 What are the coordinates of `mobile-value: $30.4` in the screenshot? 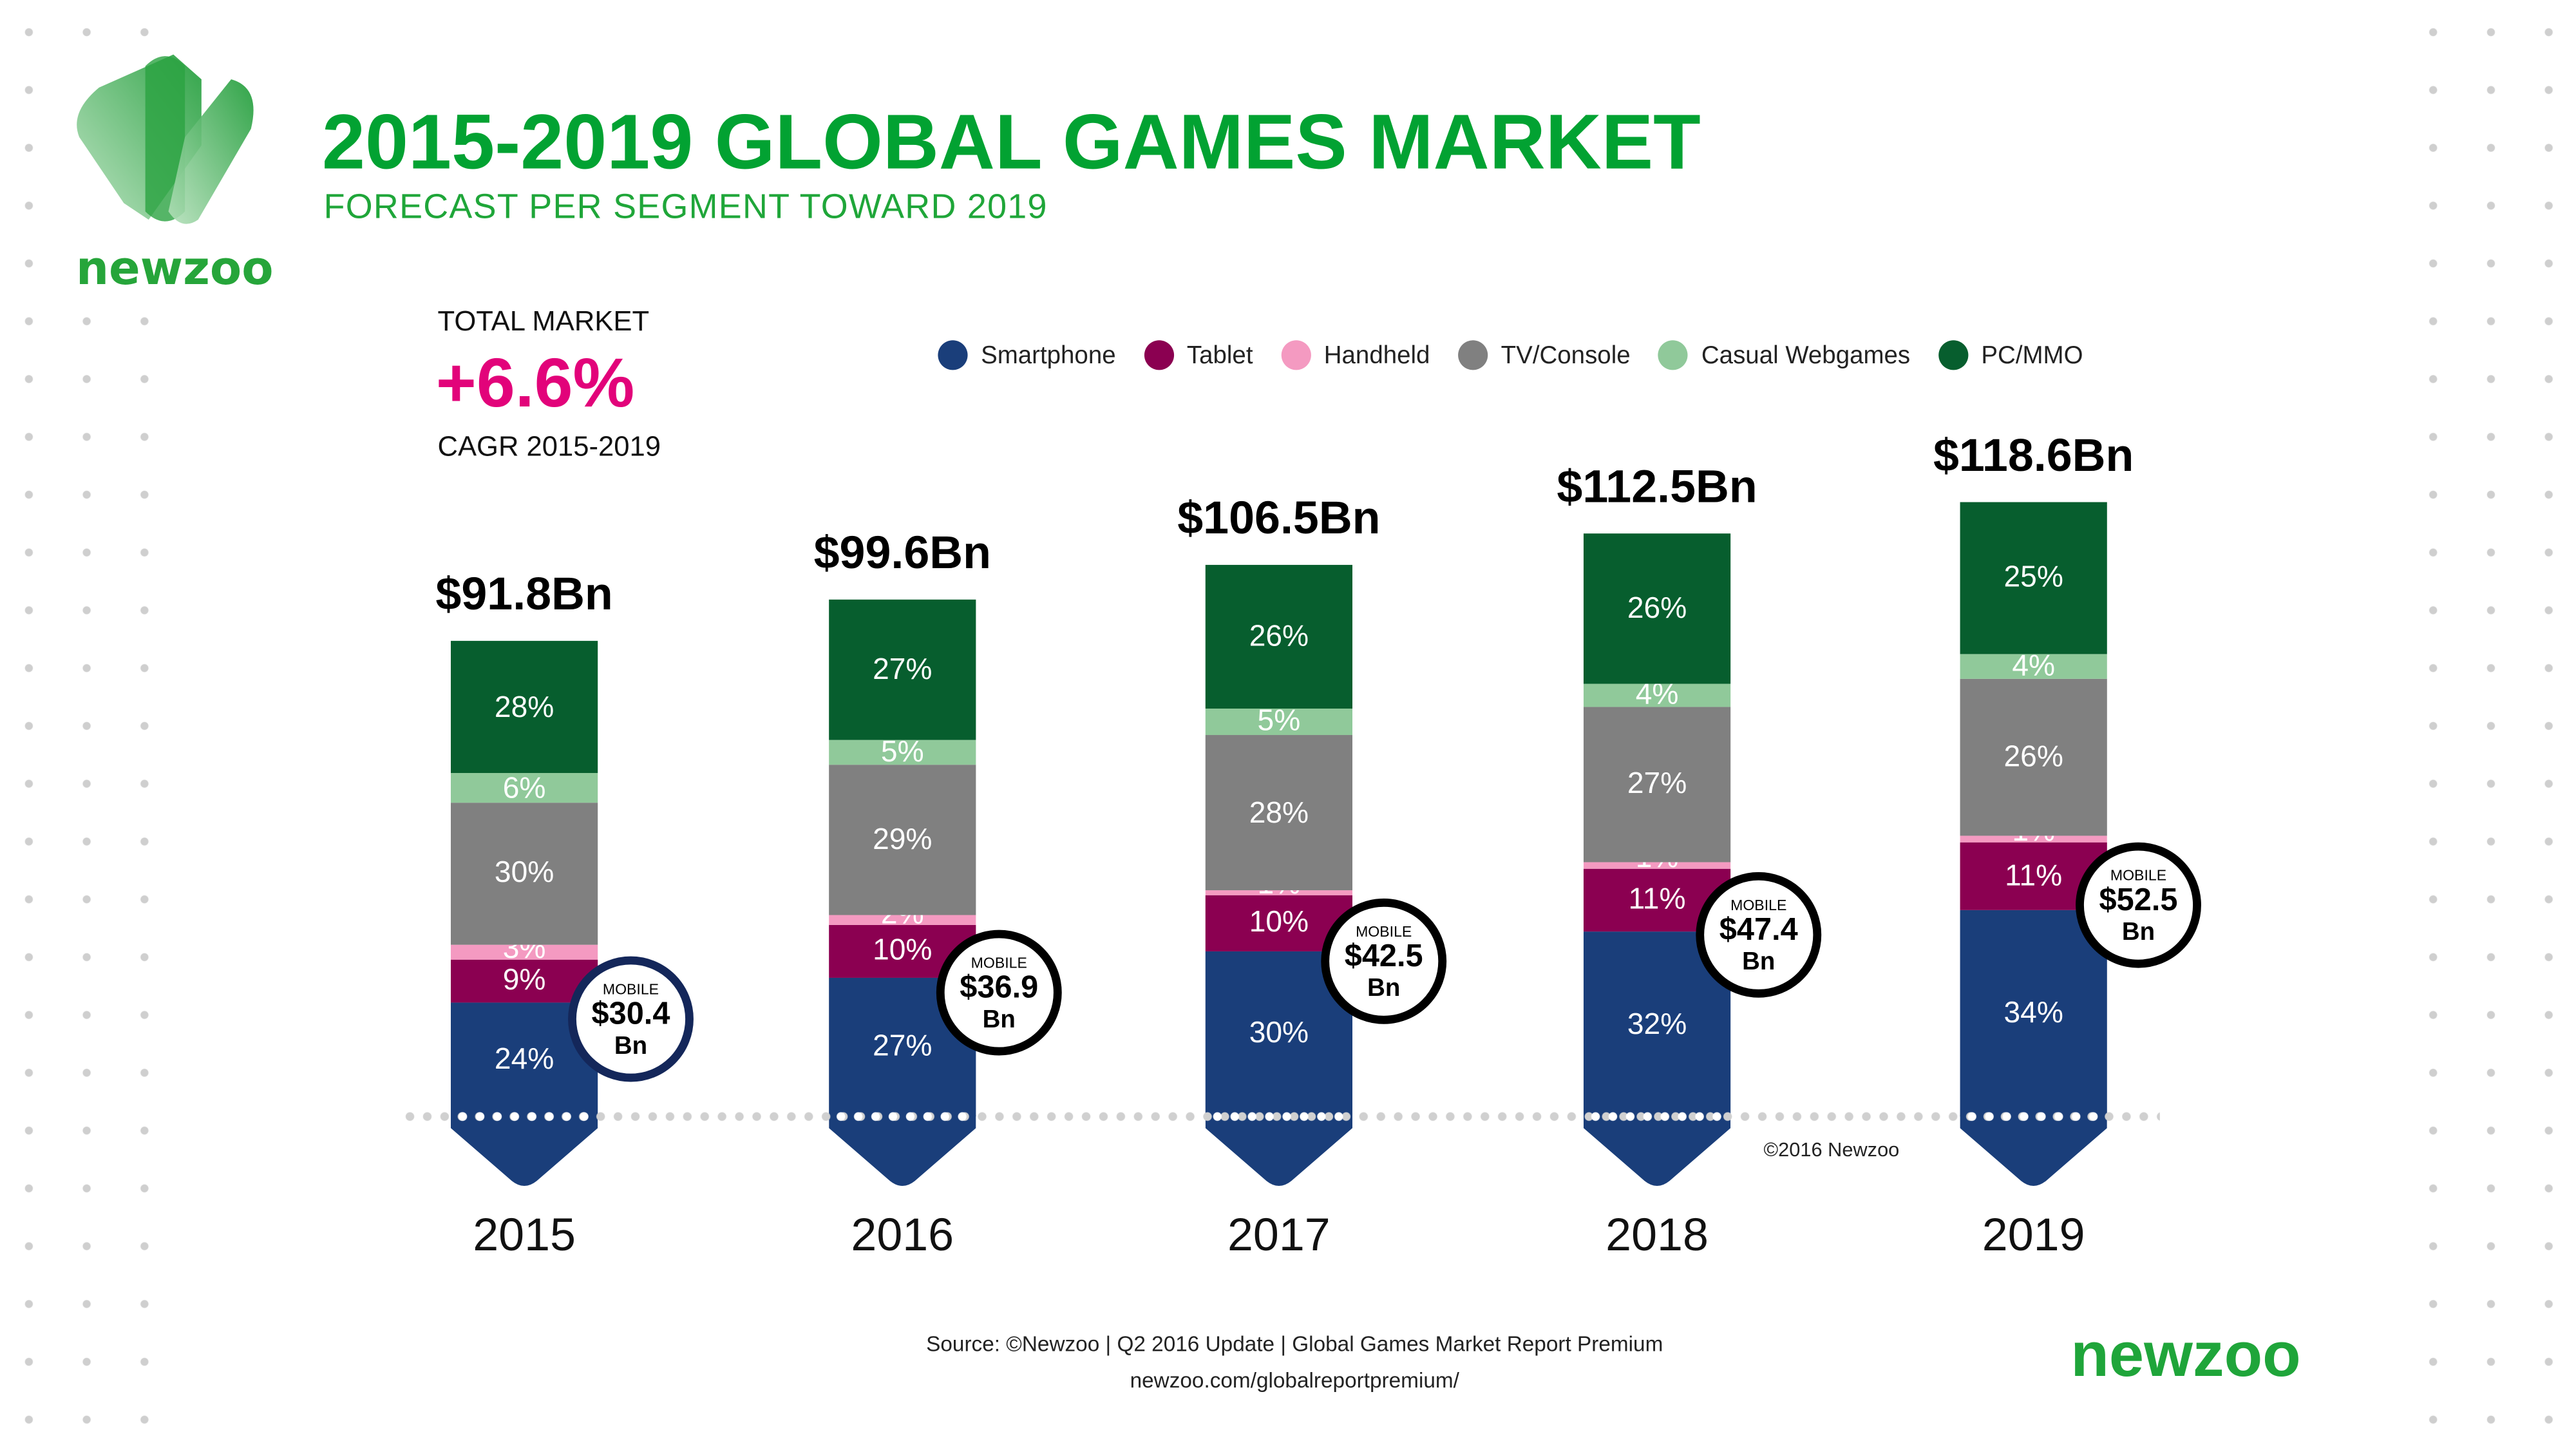 It's located at (630, 1015).